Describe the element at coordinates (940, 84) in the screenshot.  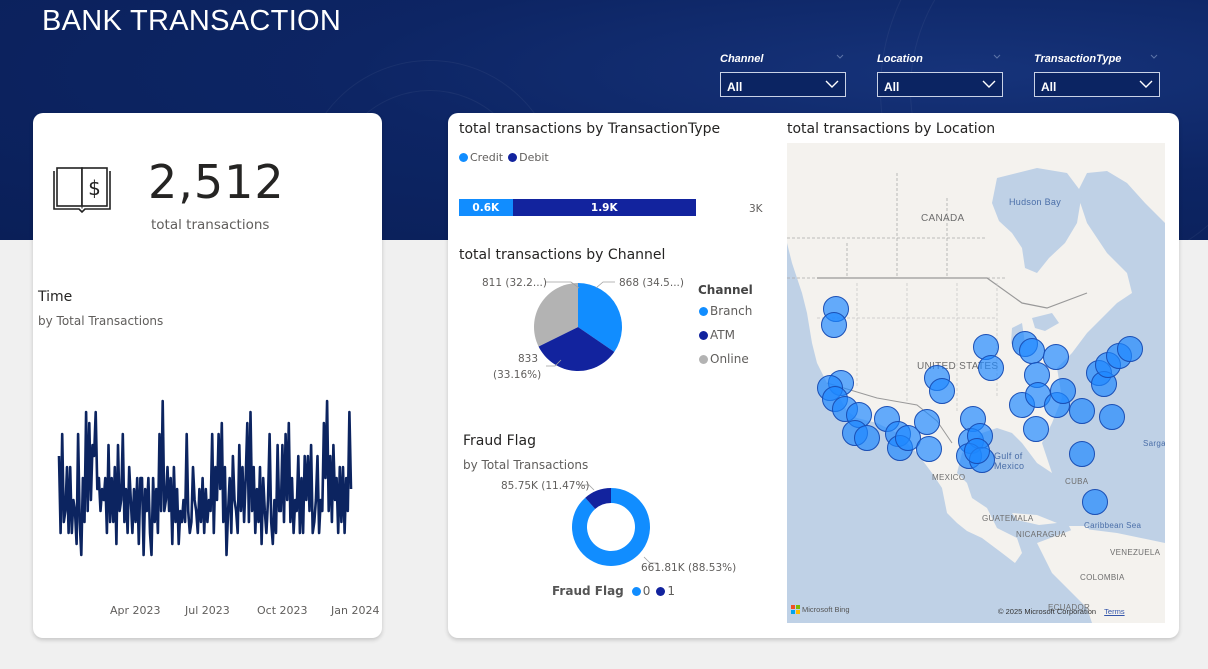
I see `location-dropdown: All` at that location.